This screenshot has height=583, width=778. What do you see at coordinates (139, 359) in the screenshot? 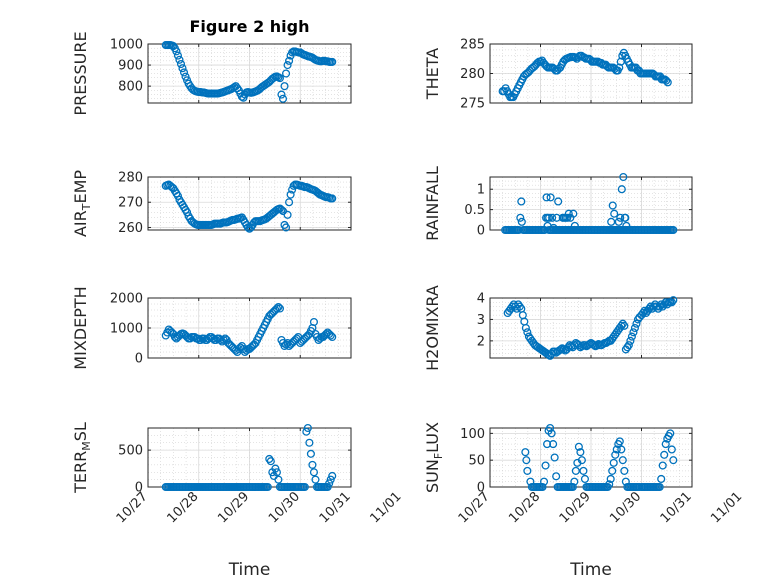
I see `y-tick-label: 0` at bounding box center [139, 359].